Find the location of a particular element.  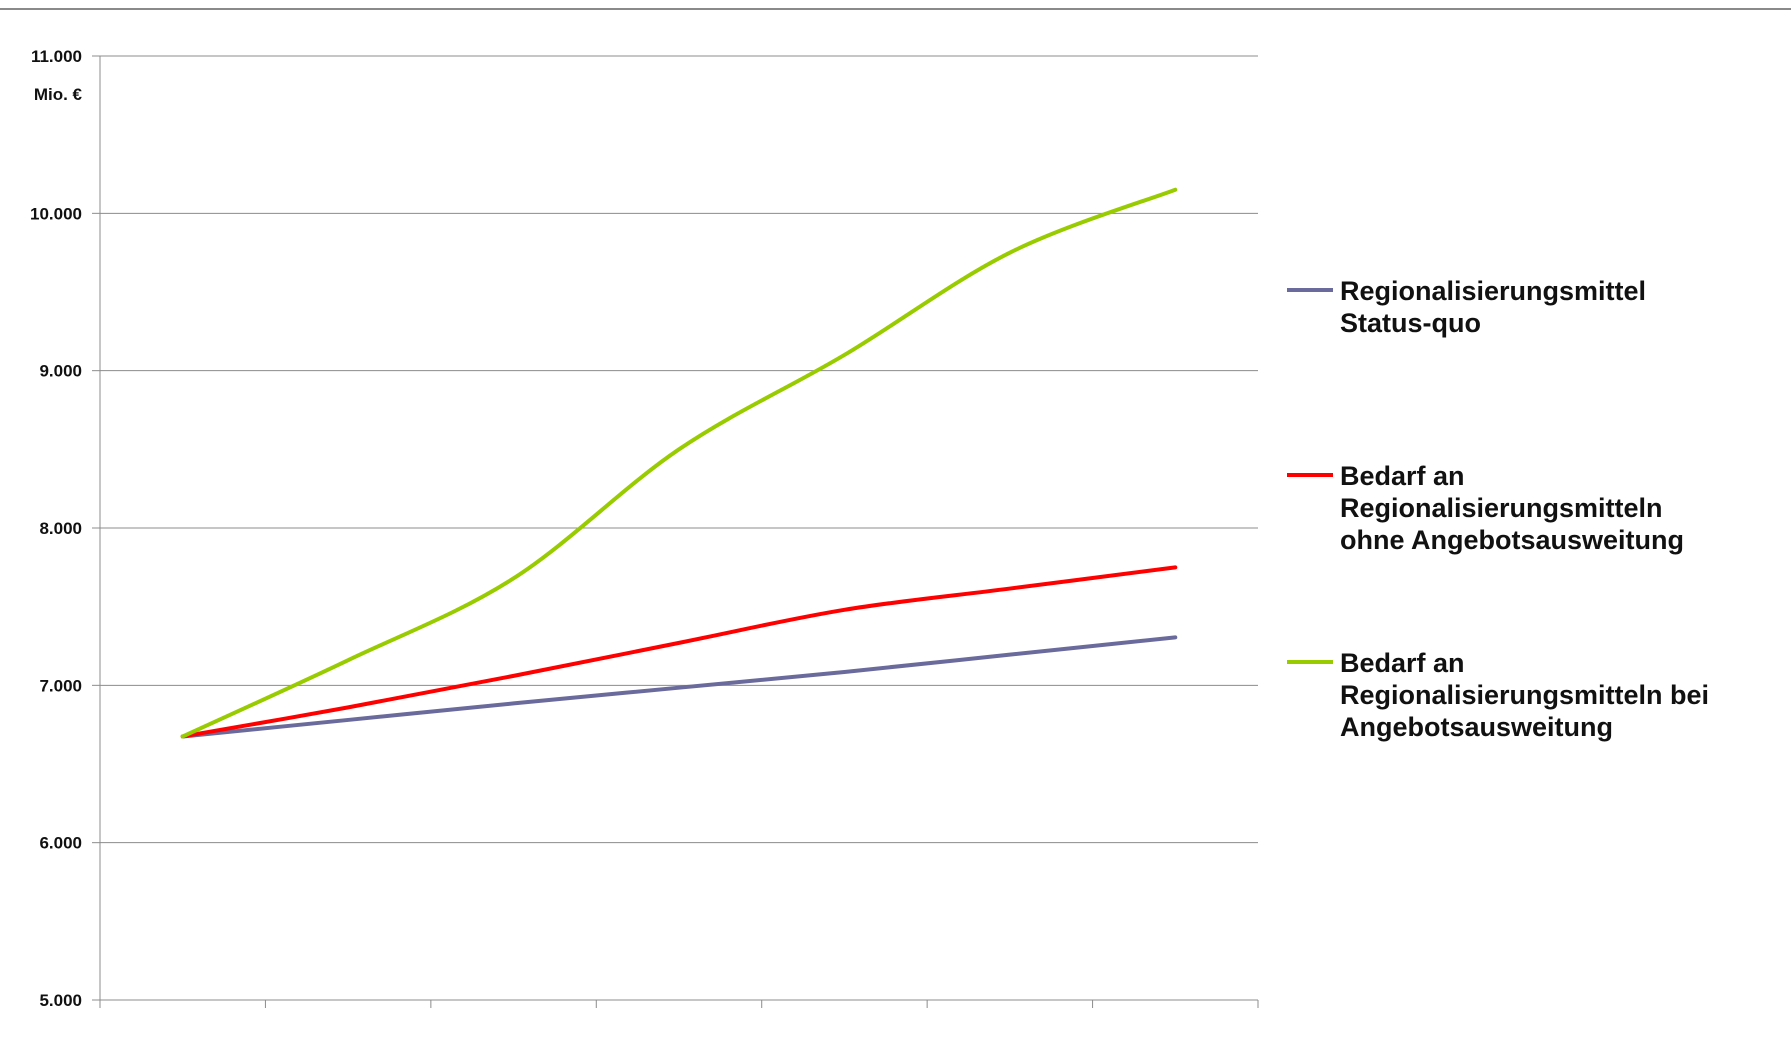

legend-label: Angebotsausweitung is located at coordinates (1476, 727).